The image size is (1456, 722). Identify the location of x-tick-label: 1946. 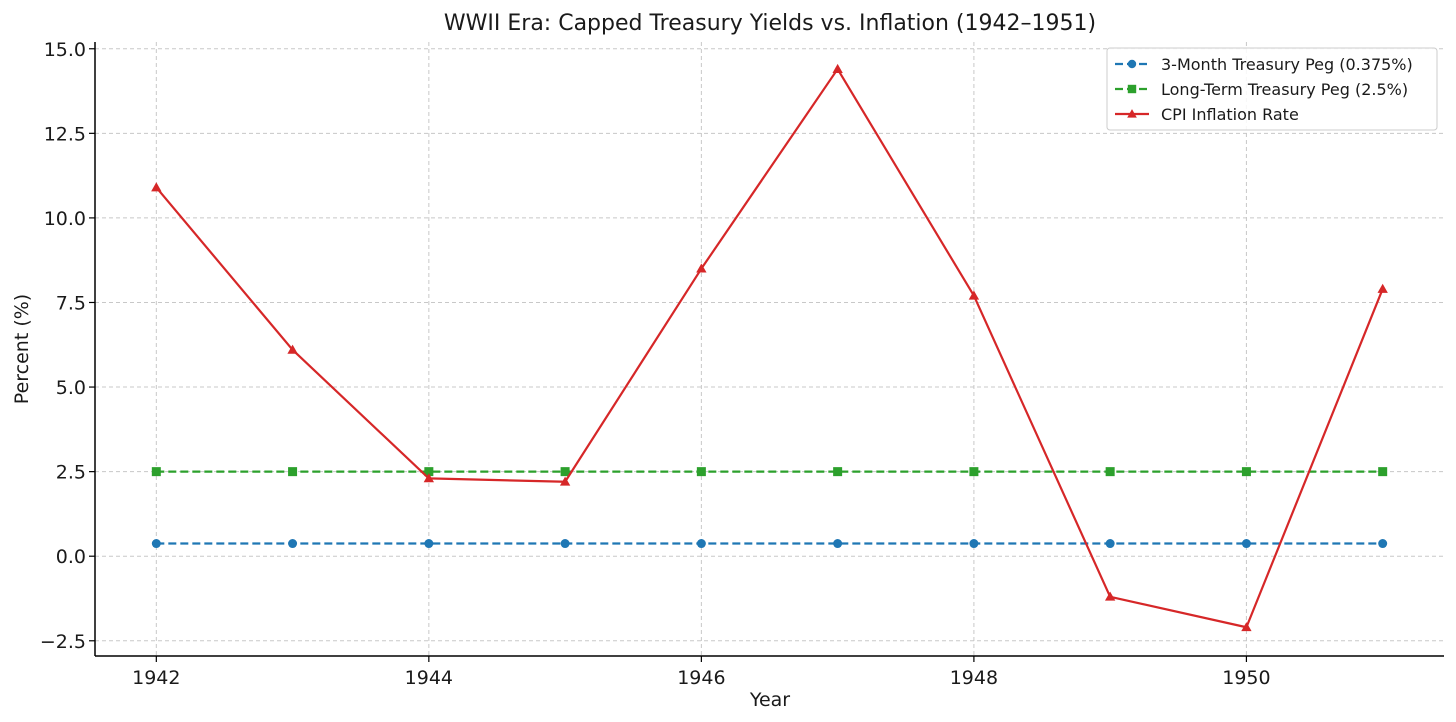
(701, 678).